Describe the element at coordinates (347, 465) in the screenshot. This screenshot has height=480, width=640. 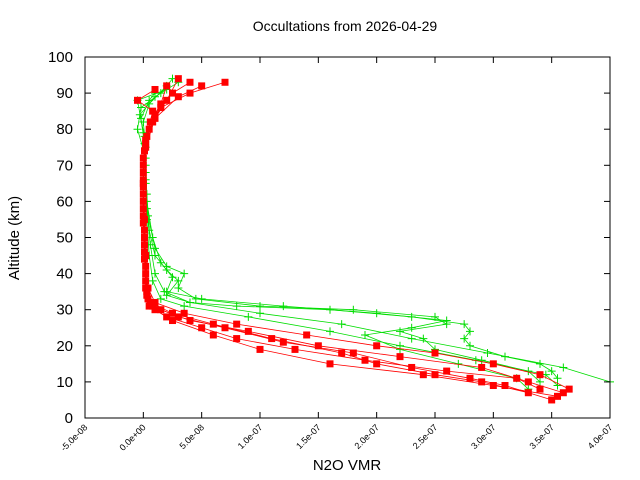
I see `x-axis-label: N2O VMR` at that location.